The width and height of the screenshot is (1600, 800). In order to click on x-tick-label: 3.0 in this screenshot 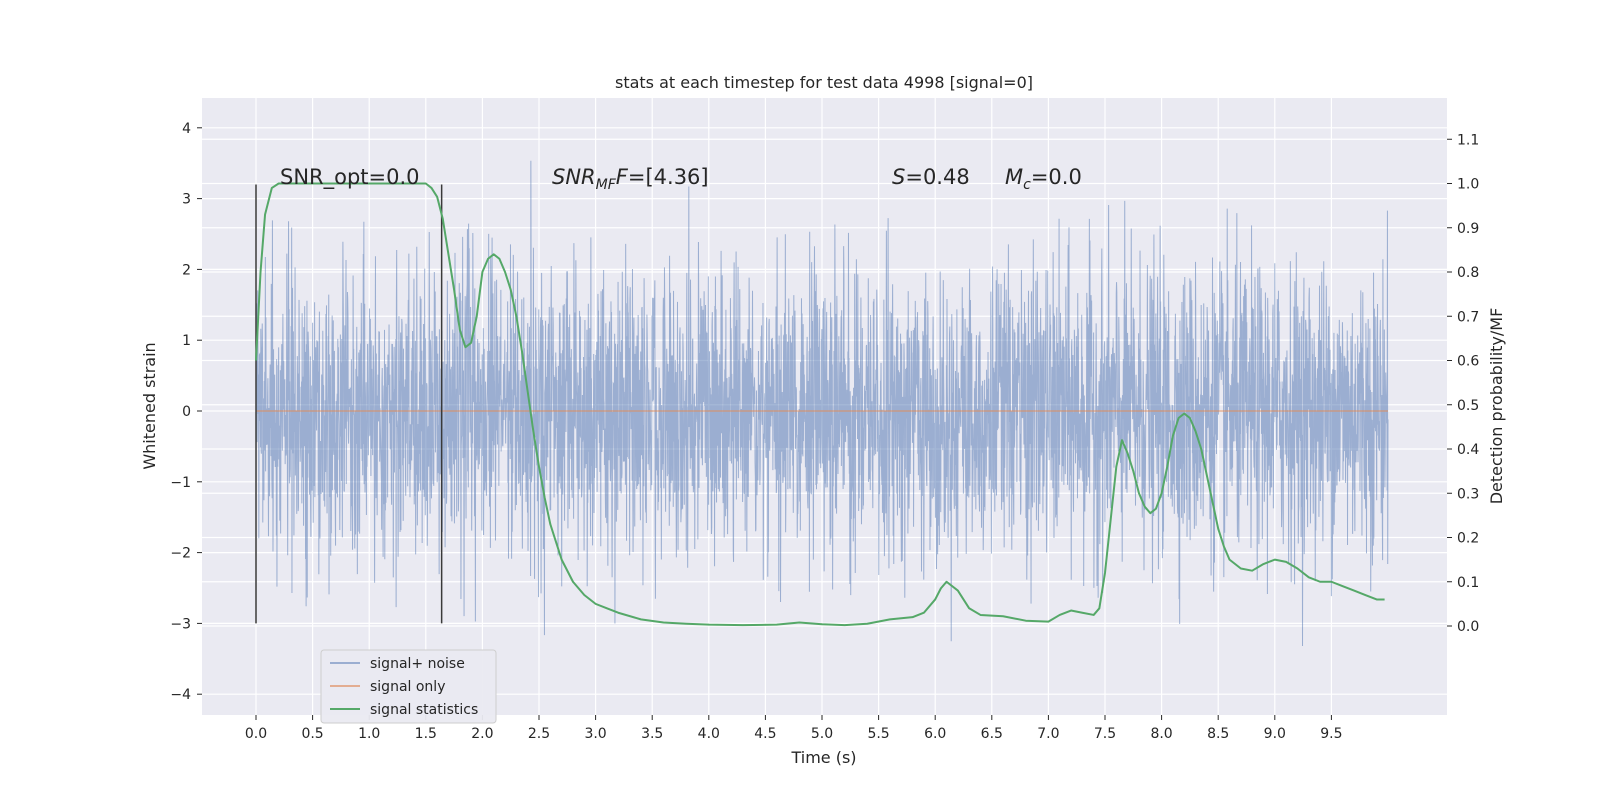, I will do `click(595, 734)`.